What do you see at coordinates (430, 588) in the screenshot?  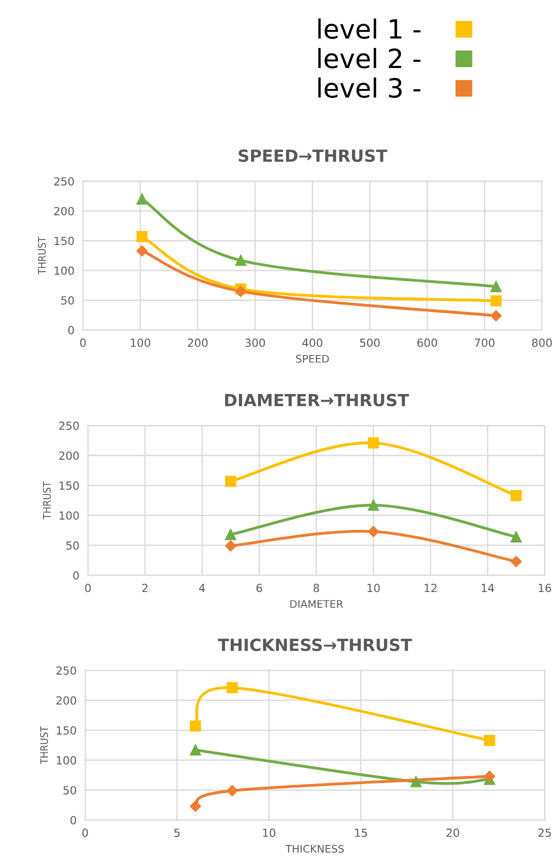 I see `x-tick-label: 12` at bounding box center [430, 588].